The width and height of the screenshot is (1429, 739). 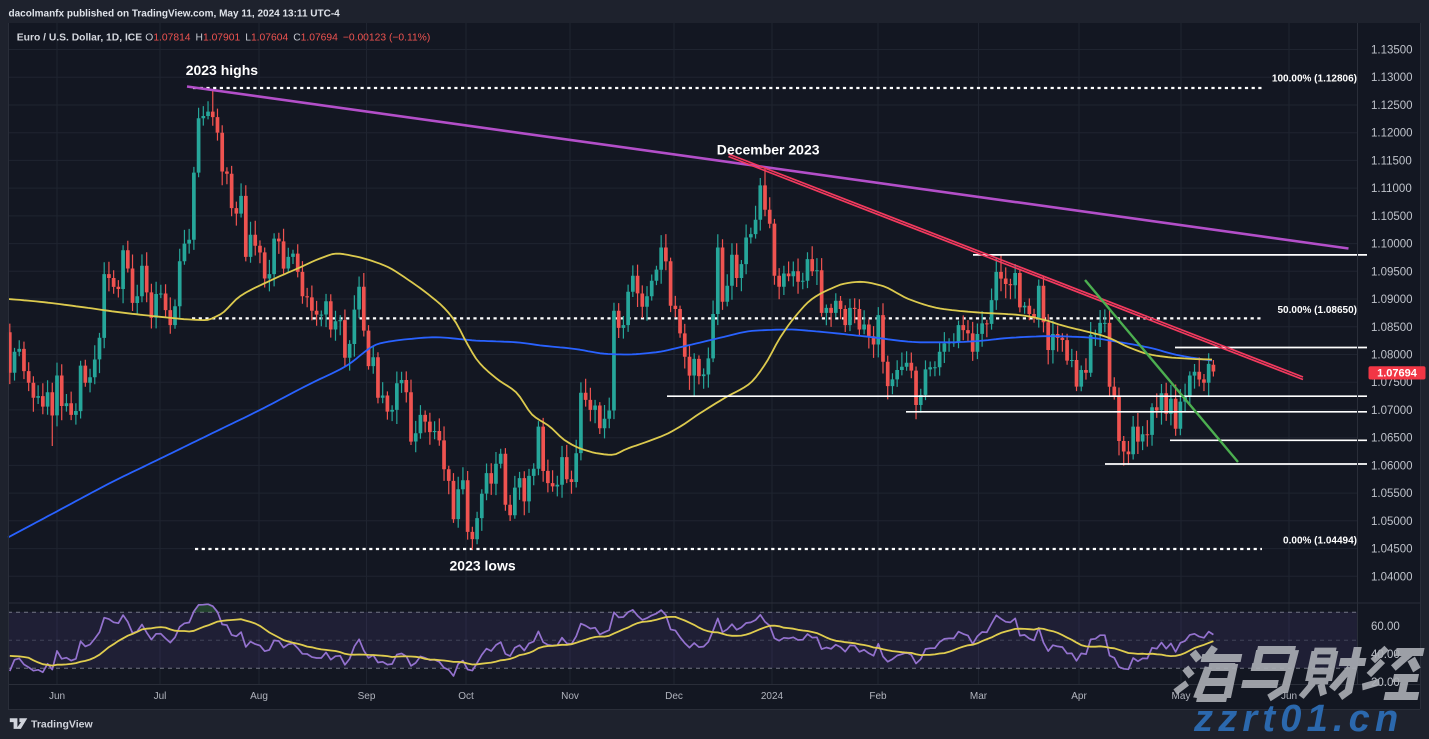 What do you see at coordinates (466, 696) in the screenshot?
I see `svg-text: Oct` at bounding box center [466, 696].